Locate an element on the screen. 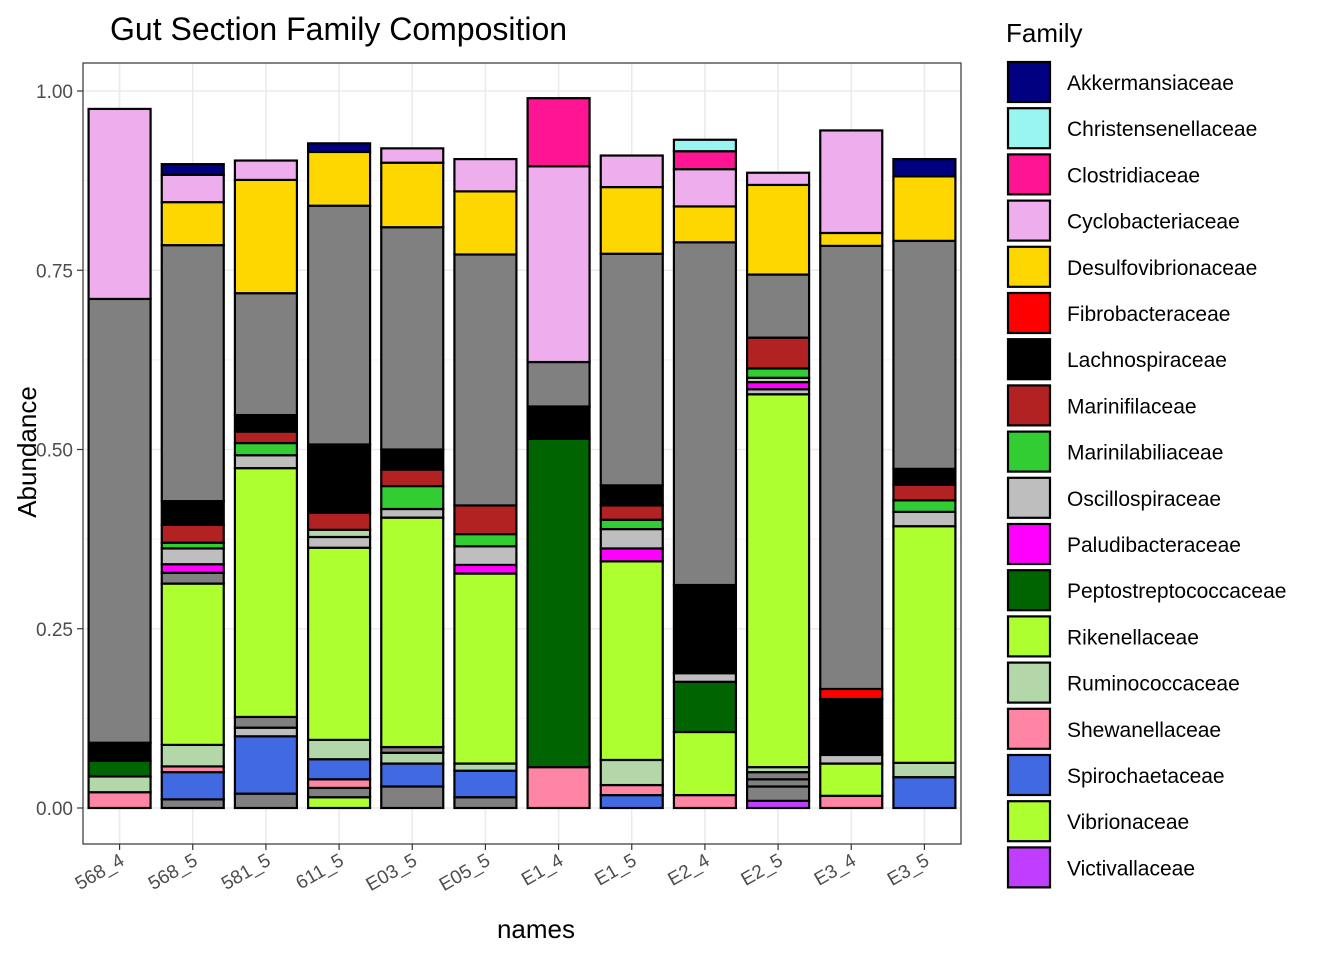 This screenshot has width=1344, height=960. legend-item: Vibrionaceae is located at coordinates (1097, 821).